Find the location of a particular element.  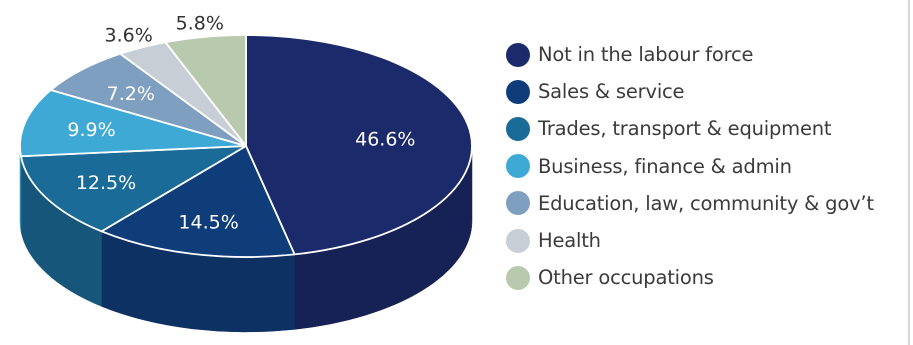

legend-label: Business, finance & admin is located at coordinates (665, 166).